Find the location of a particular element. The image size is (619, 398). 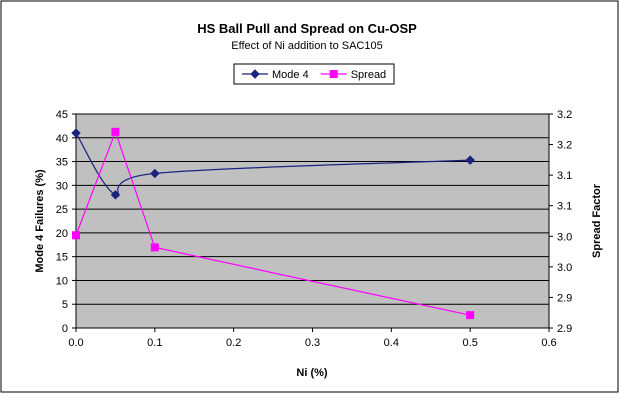

y-tick-label: 20 is located at coordinates (62, 234).